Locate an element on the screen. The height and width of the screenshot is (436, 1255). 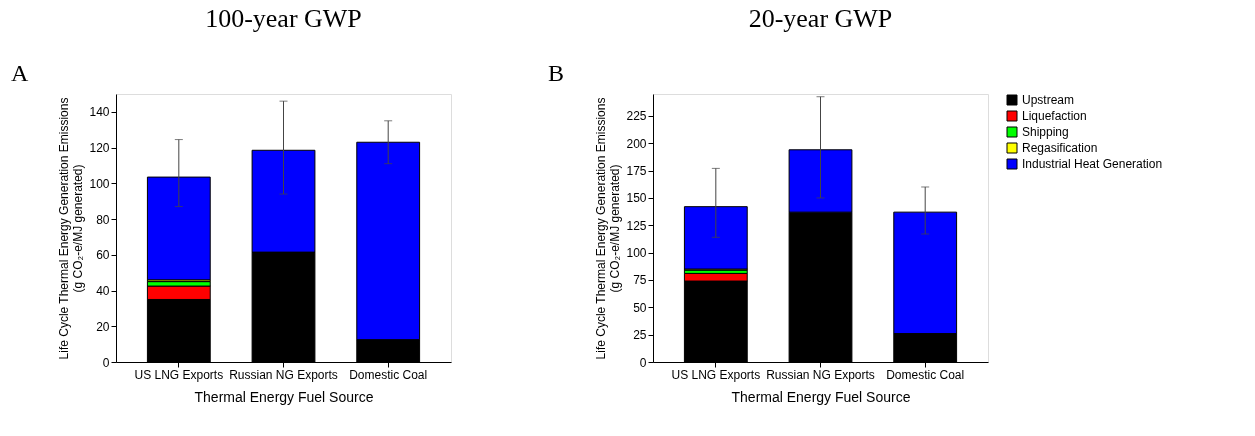
chart-title: 100-year GWP is located at coordinates (283, 18).